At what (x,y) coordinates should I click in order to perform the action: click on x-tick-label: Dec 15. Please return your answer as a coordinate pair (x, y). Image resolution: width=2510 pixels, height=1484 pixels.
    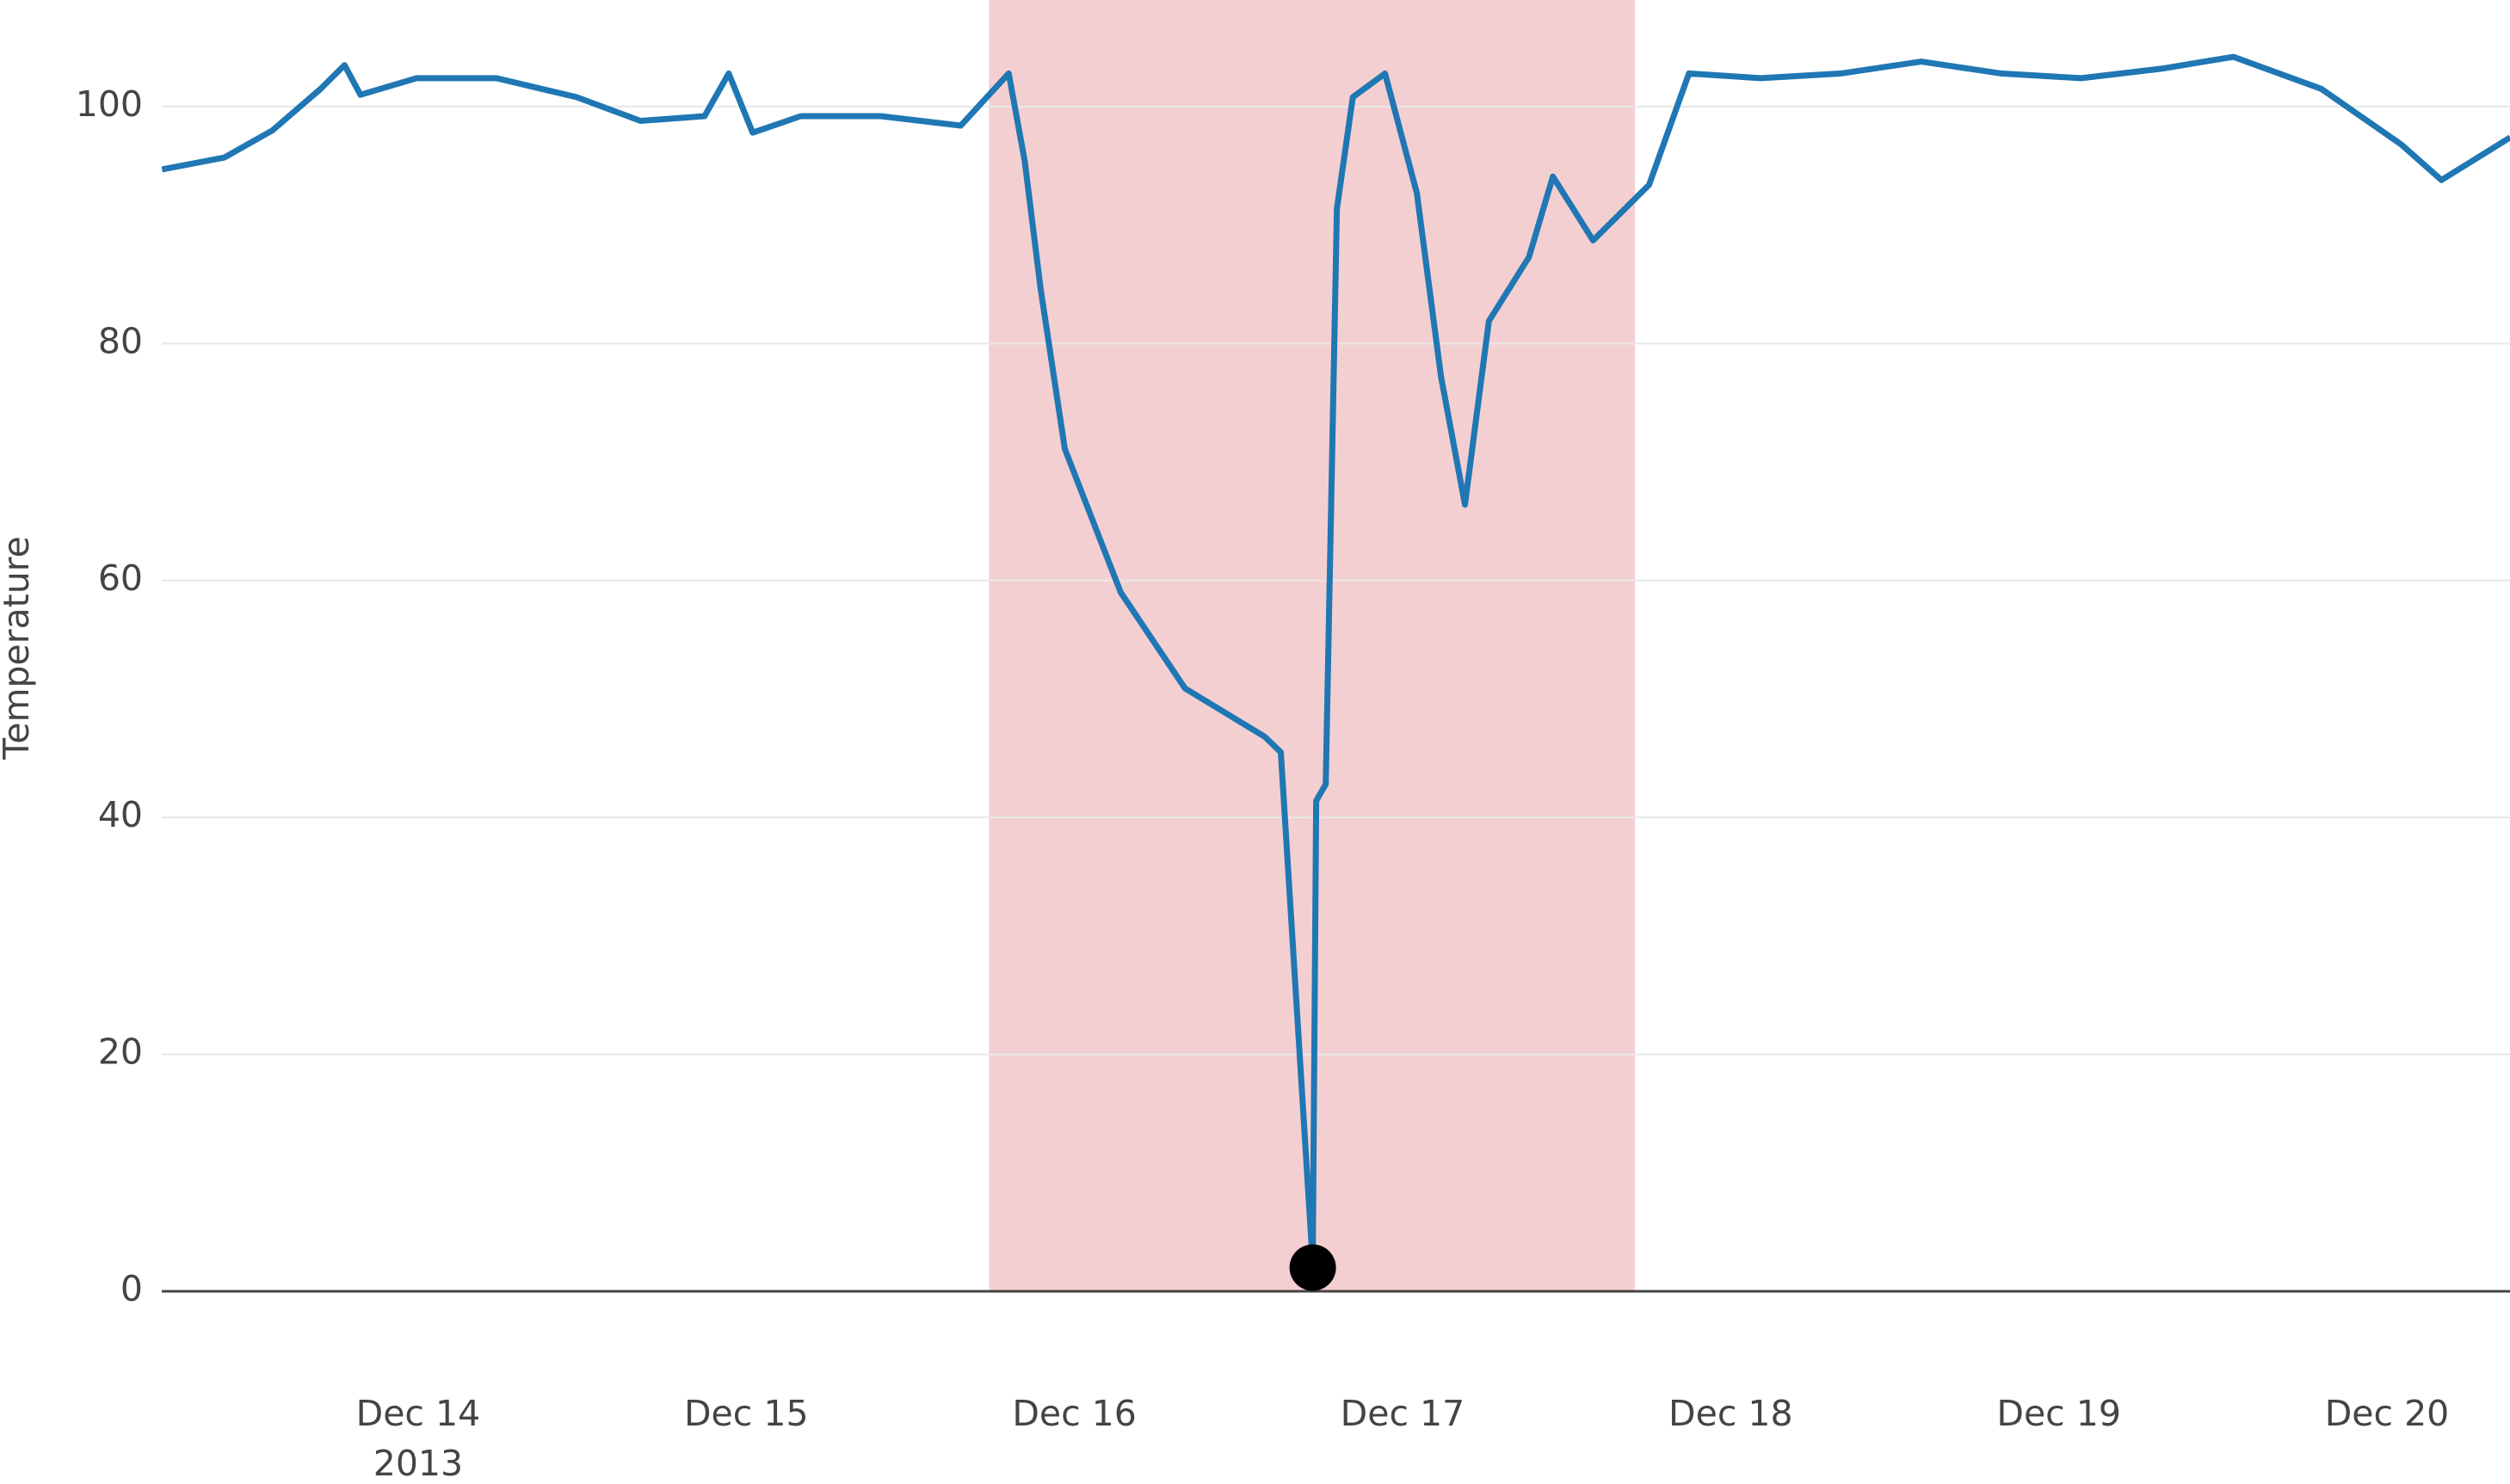
    Looking at the image, I should click on (746, 1413).